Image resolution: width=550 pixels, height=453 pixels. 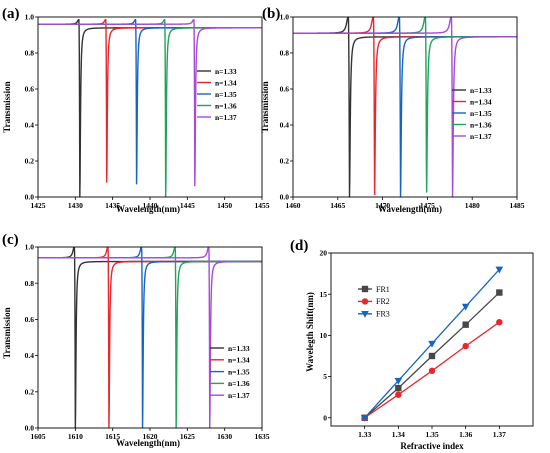 I want to click on x-tick-label: 1465, so click(x=337, y=205).